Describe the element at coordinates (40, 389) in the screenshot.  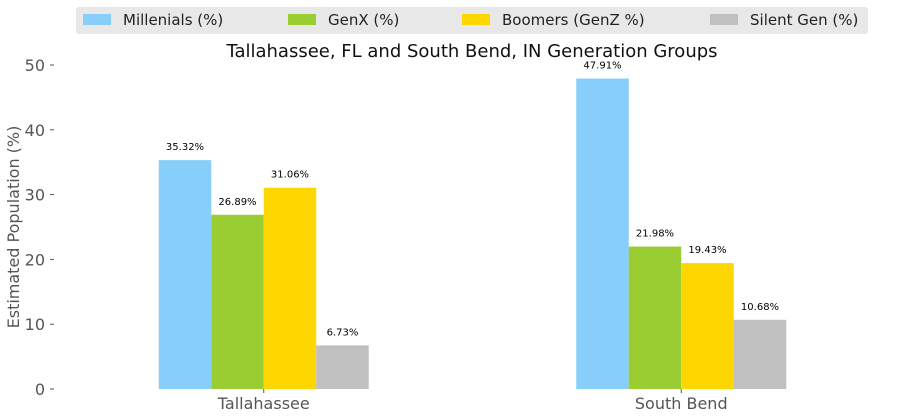
I see `y-tick-label-0: 0` at that location.